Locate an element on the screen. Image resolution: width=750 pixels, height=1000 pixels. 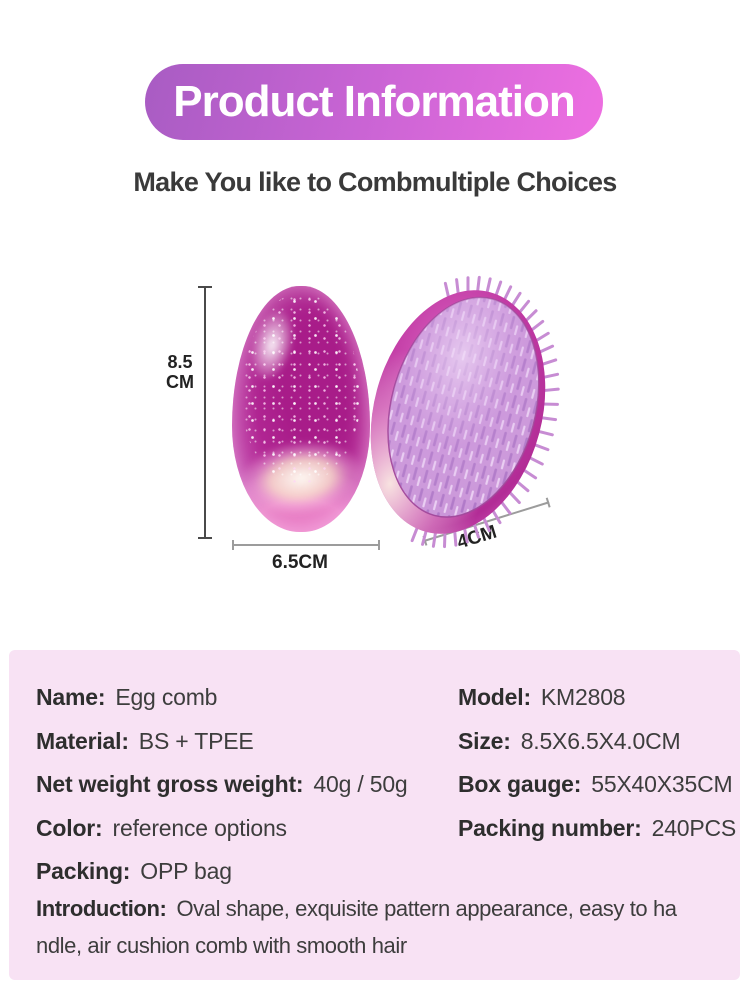
egg-gloss-highlight is located at coordinates (274, 357).